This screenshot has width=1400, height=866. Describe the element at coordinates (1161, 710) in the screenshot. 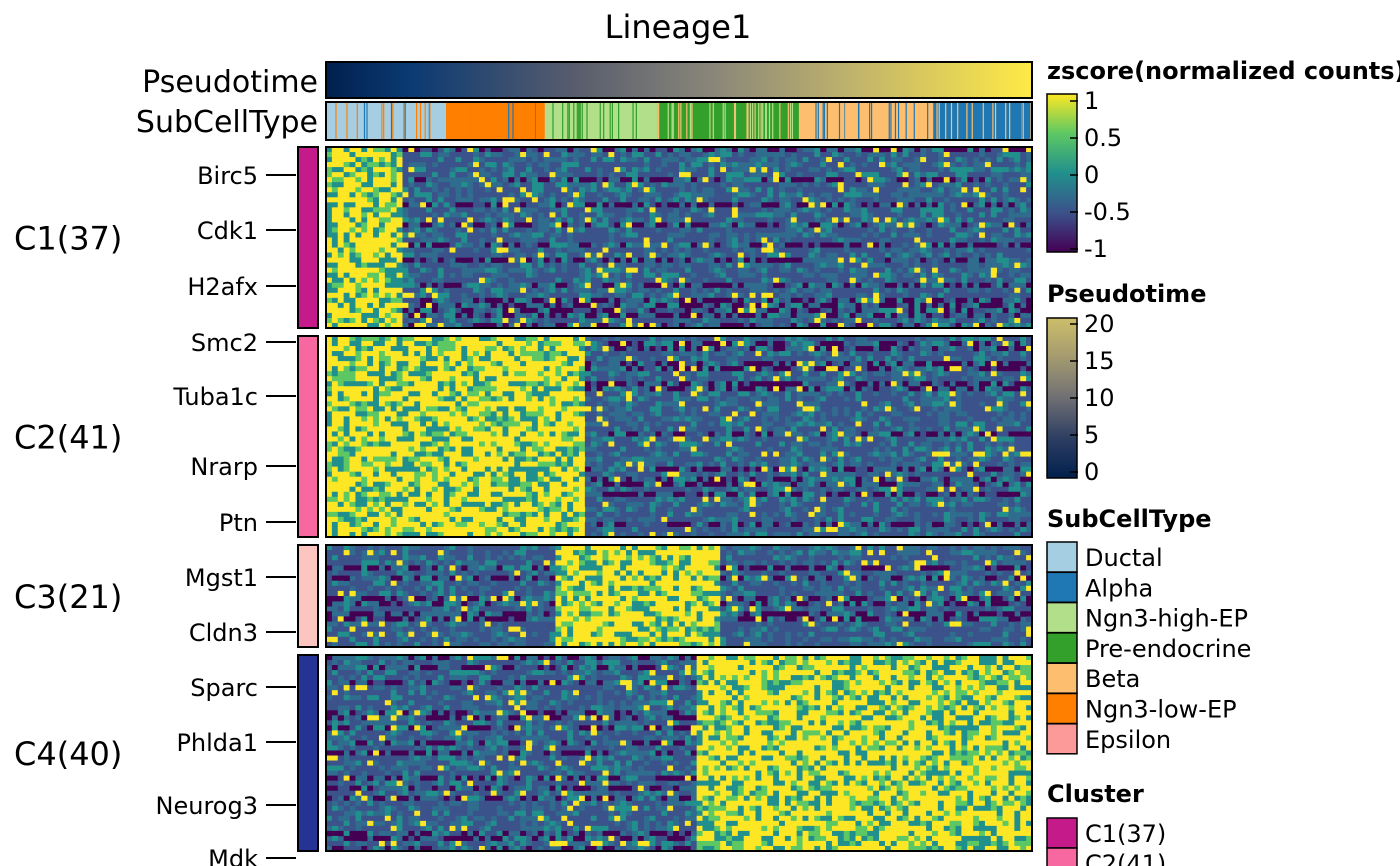

I see `subcelltype-legend-label: Ngn3-low-EP` at that location.